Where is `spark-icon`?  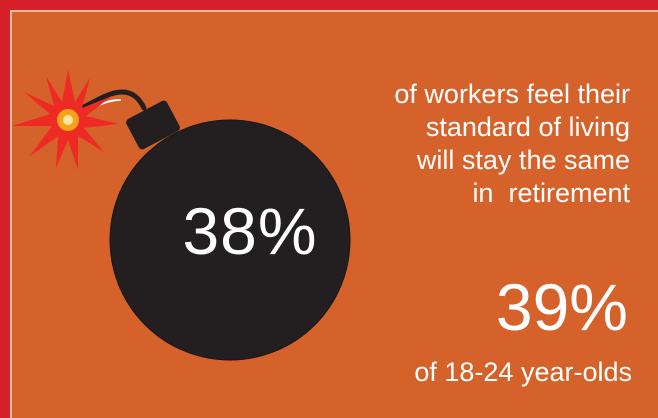
spark-icon is located at coordinates (65, 120).